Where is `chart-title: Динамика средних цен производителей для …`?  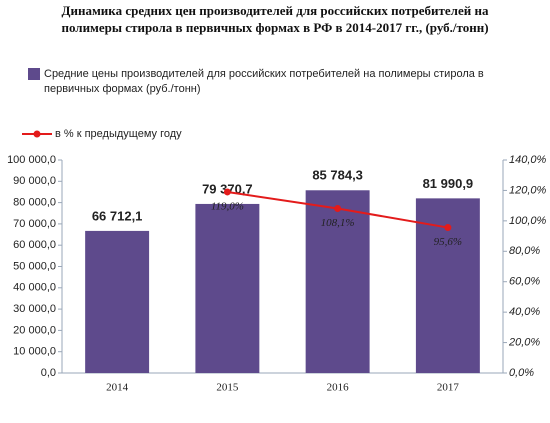
chart-title: Динамика средних цен производителей для … is located at coordinates (275, 19).